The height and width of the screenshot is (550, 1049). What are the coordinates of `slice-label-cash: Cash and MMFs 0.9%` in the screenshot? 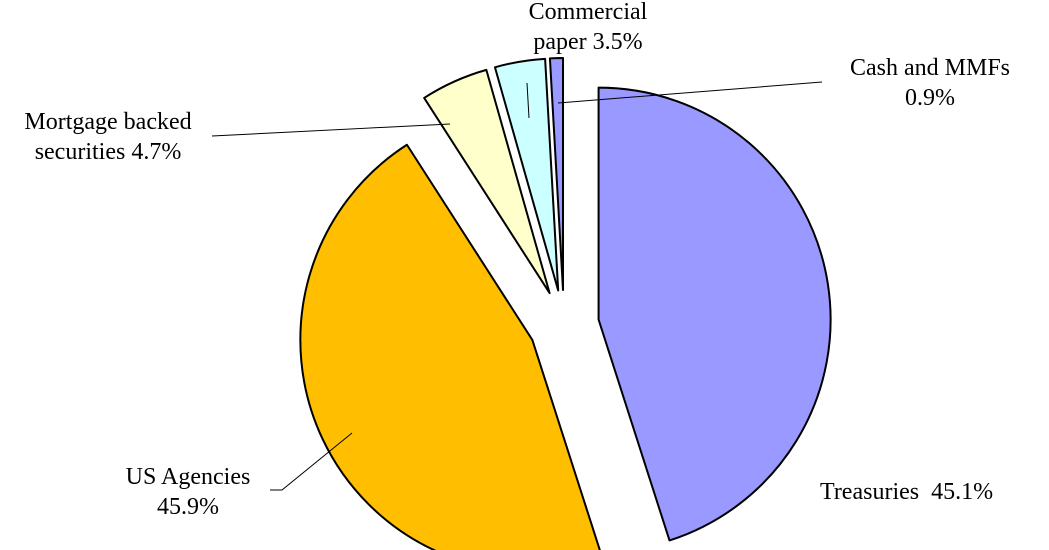 It's located at (930, 83).